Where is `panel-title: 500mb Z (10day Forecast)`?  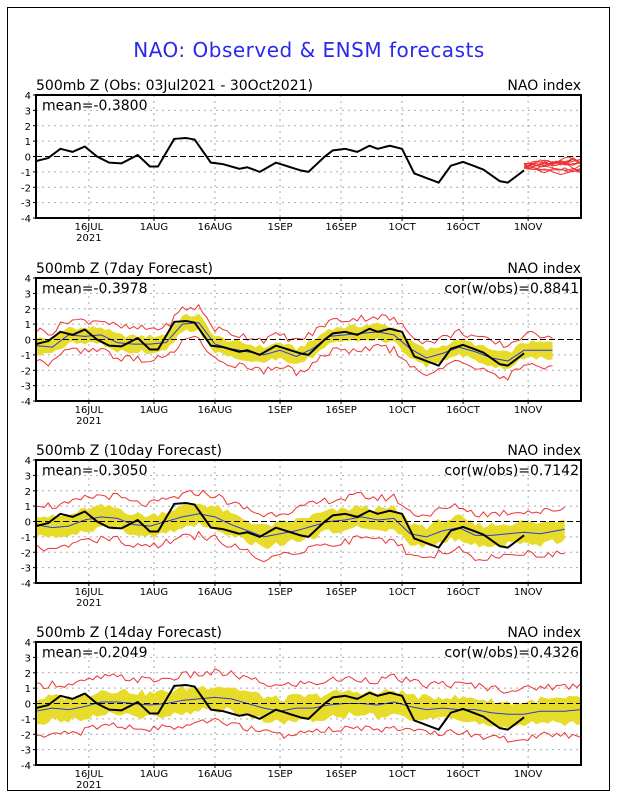
panel-title: 500mb Z (10day Forecast) is located at coordinates (129, 451).